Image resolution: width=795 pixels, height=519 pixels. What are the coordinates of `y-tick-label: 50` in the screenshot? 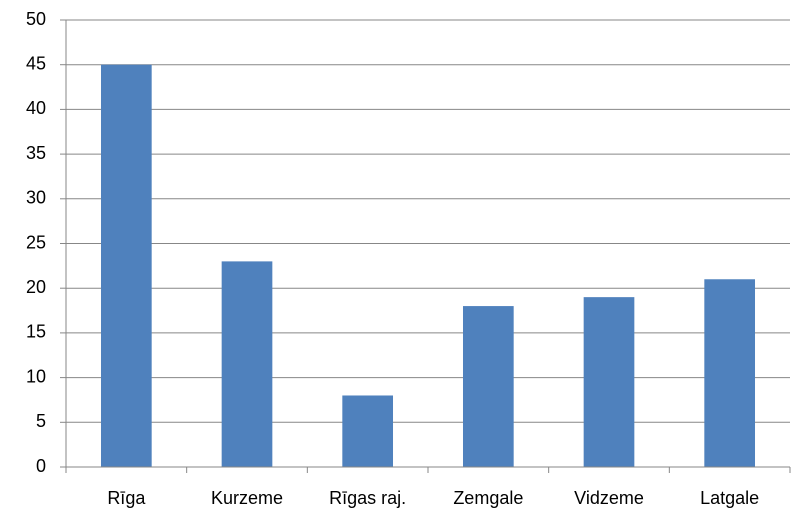 It's located at (36, 19).